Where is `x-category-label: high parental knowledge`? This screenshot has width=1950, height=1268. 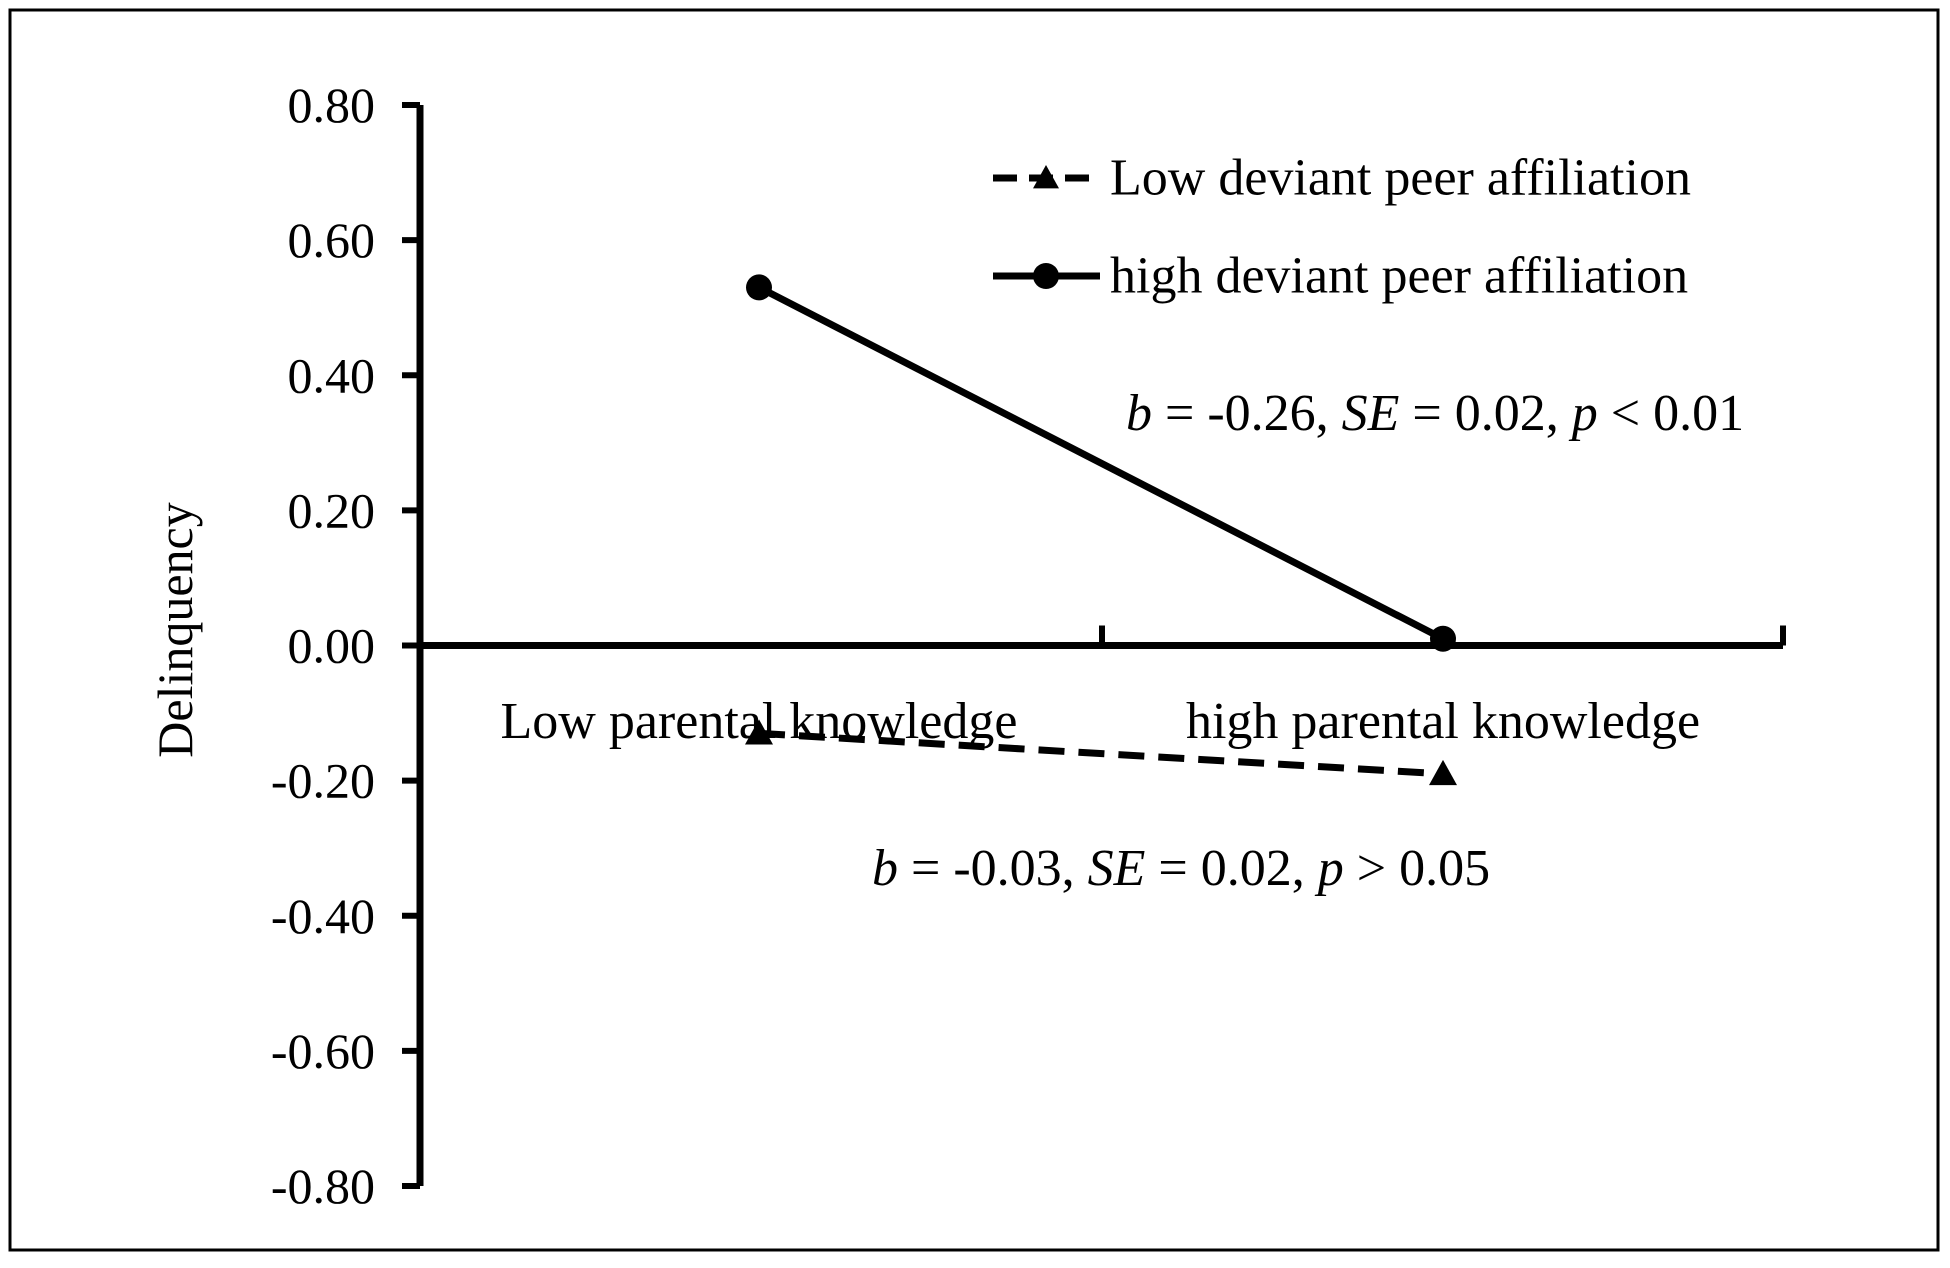 x-category-label: high parental knowledge is located at coordinates (1443, 721).